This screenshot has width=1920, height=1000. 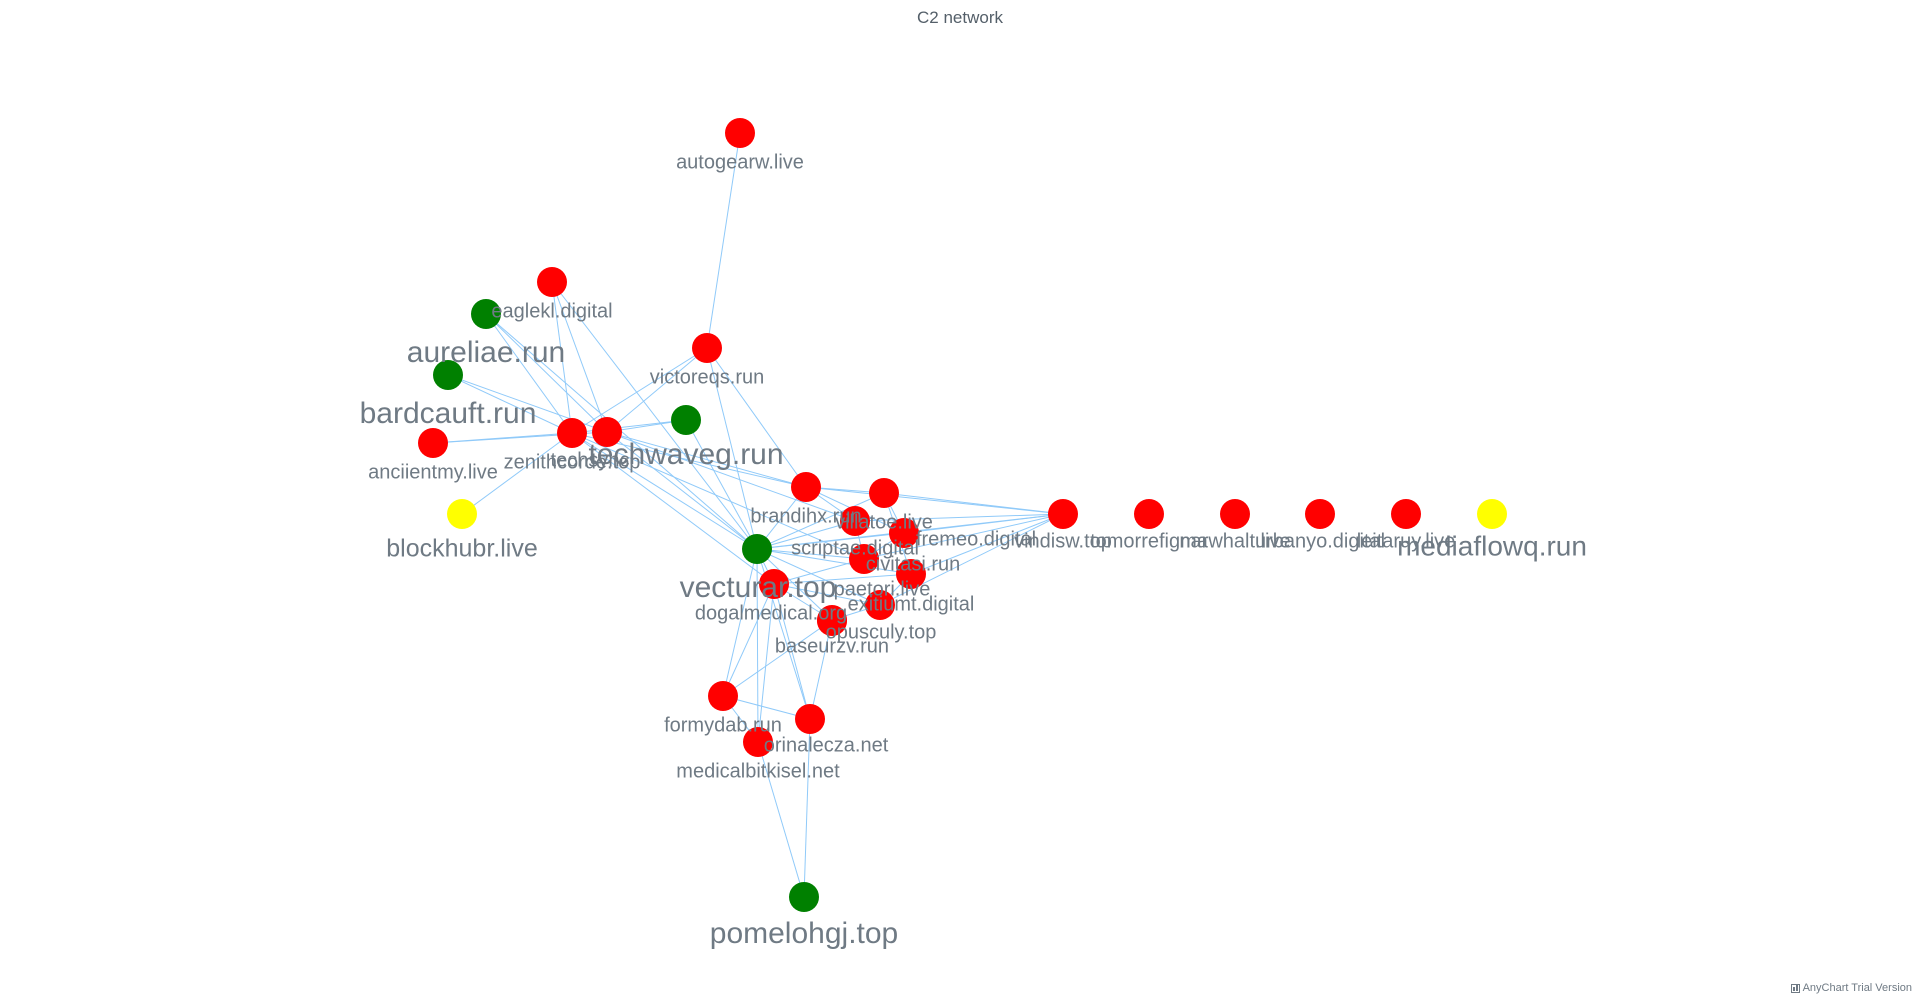 What do you see at coordinates (433, 443) in the screenshot?
I see `node-anciientmy.live` at bounding box center [433, 443].